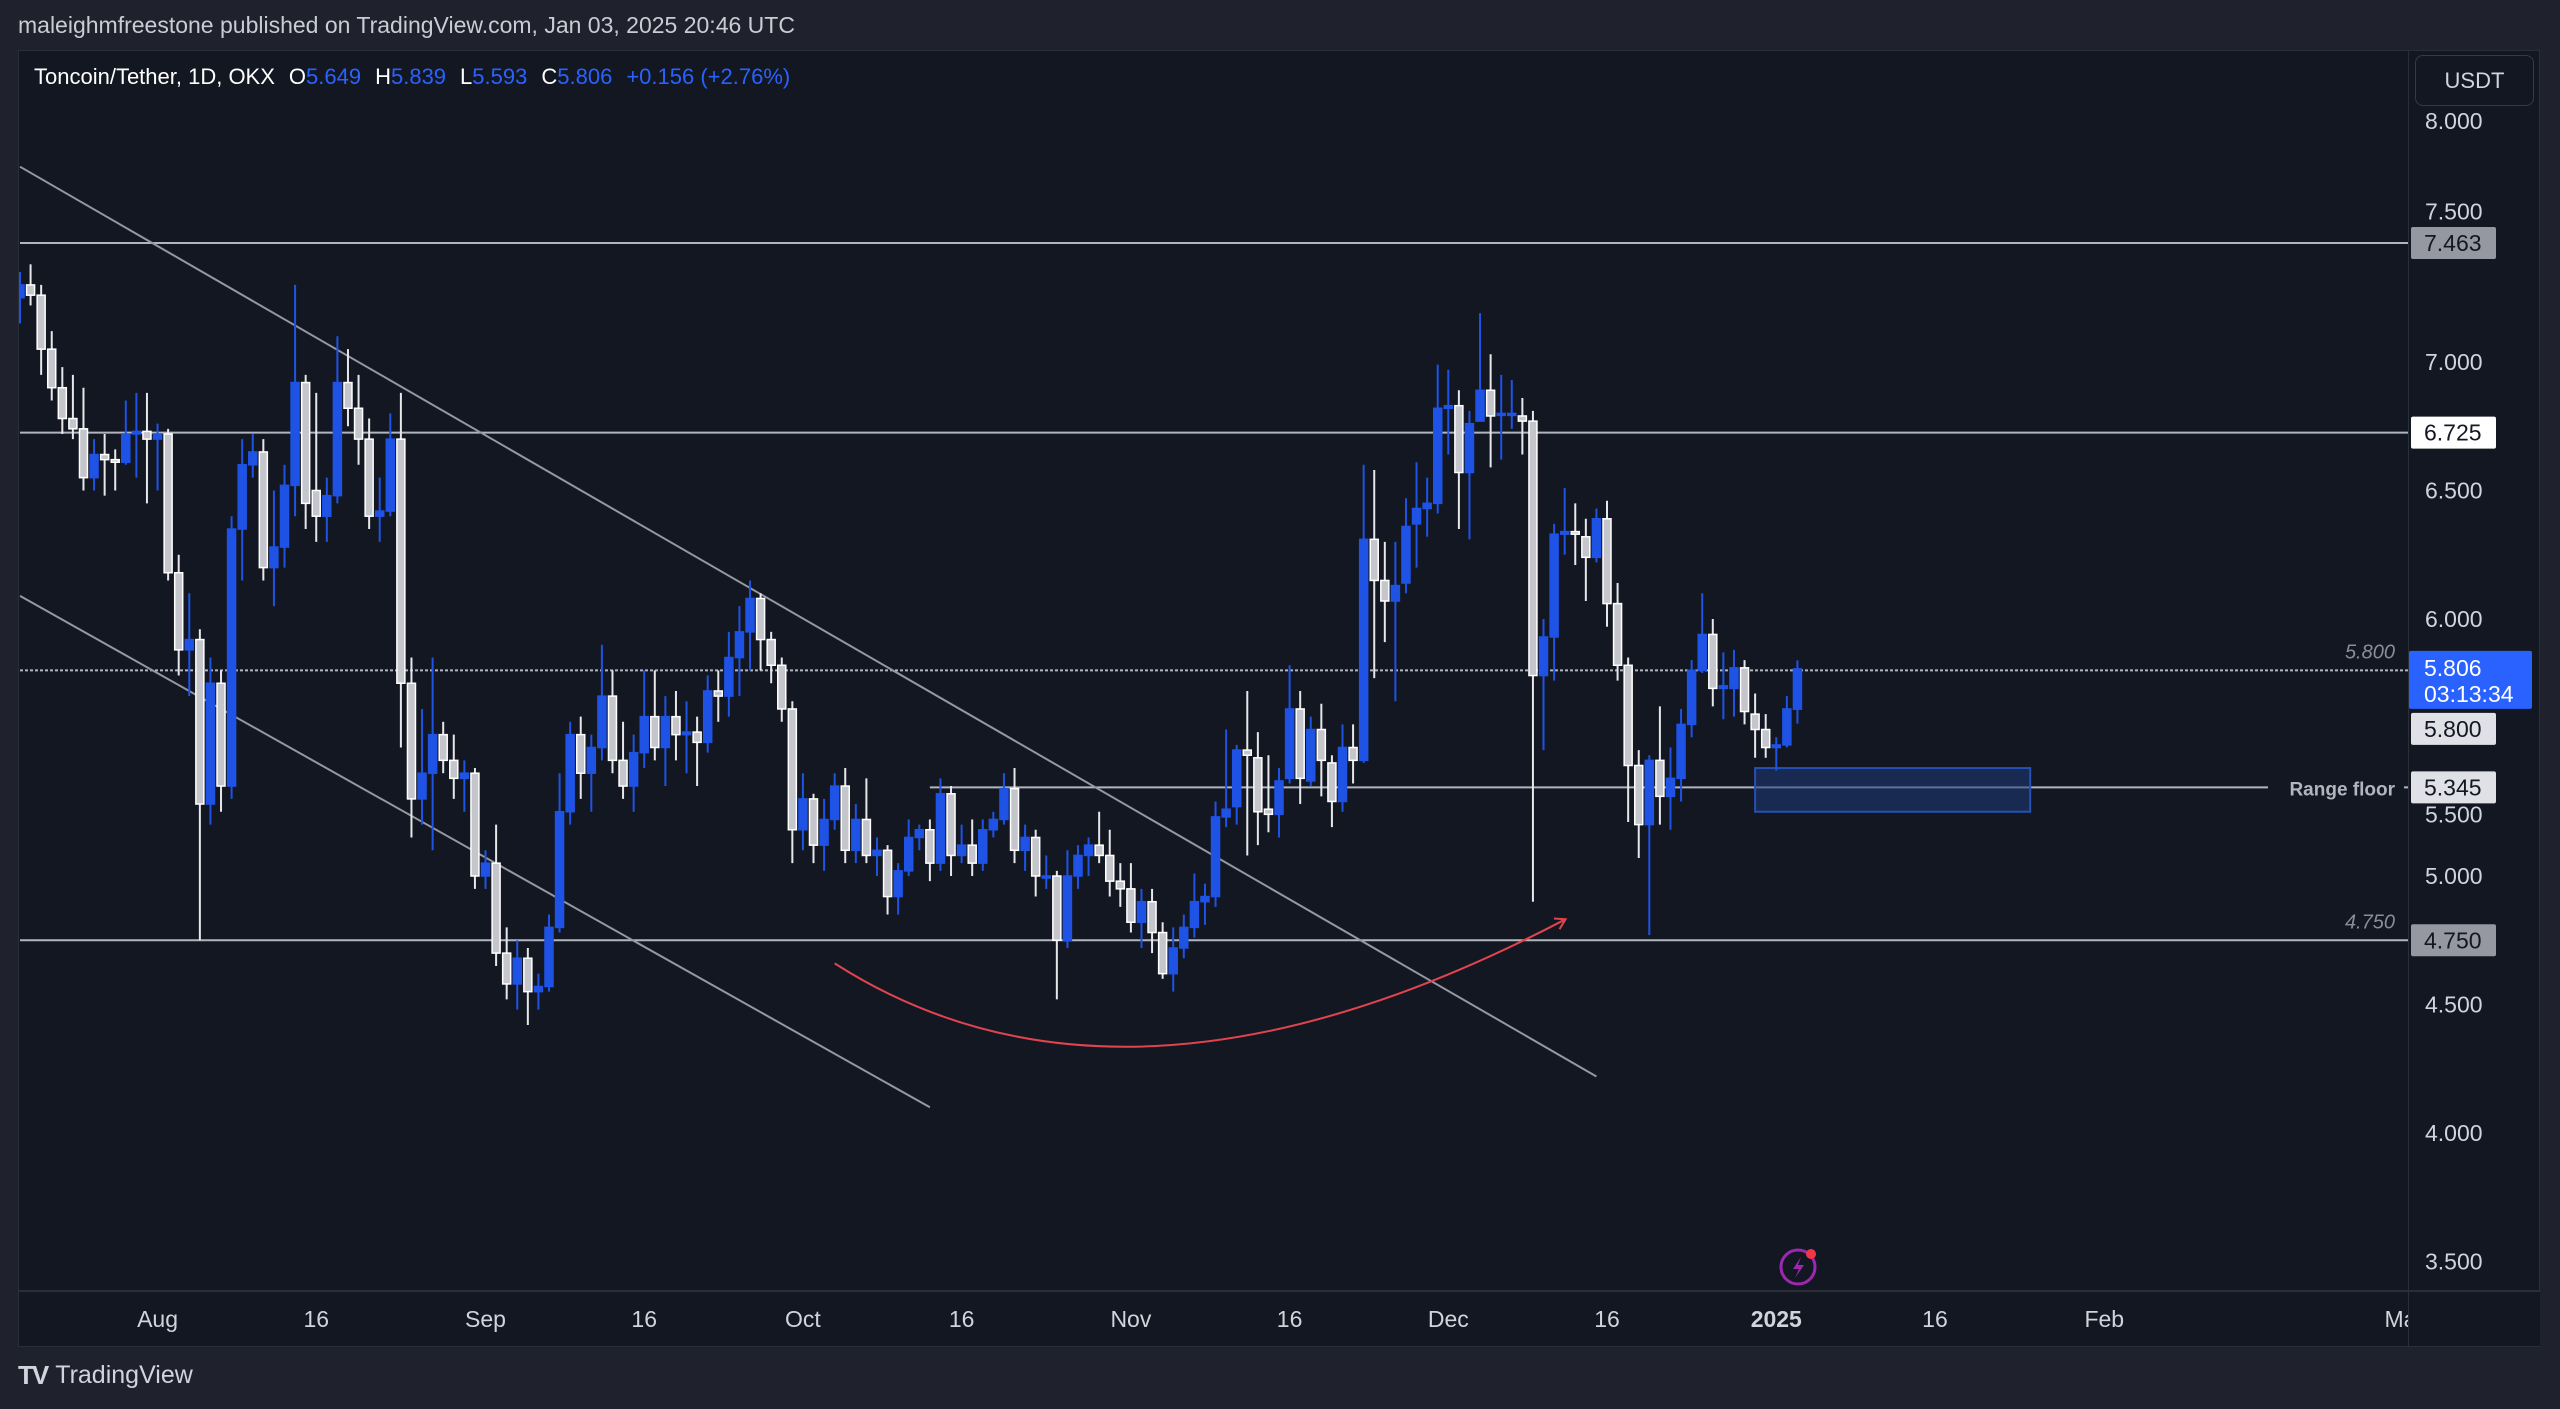  I want to click on y-tick-label: 5.000, so click(2454, 876).